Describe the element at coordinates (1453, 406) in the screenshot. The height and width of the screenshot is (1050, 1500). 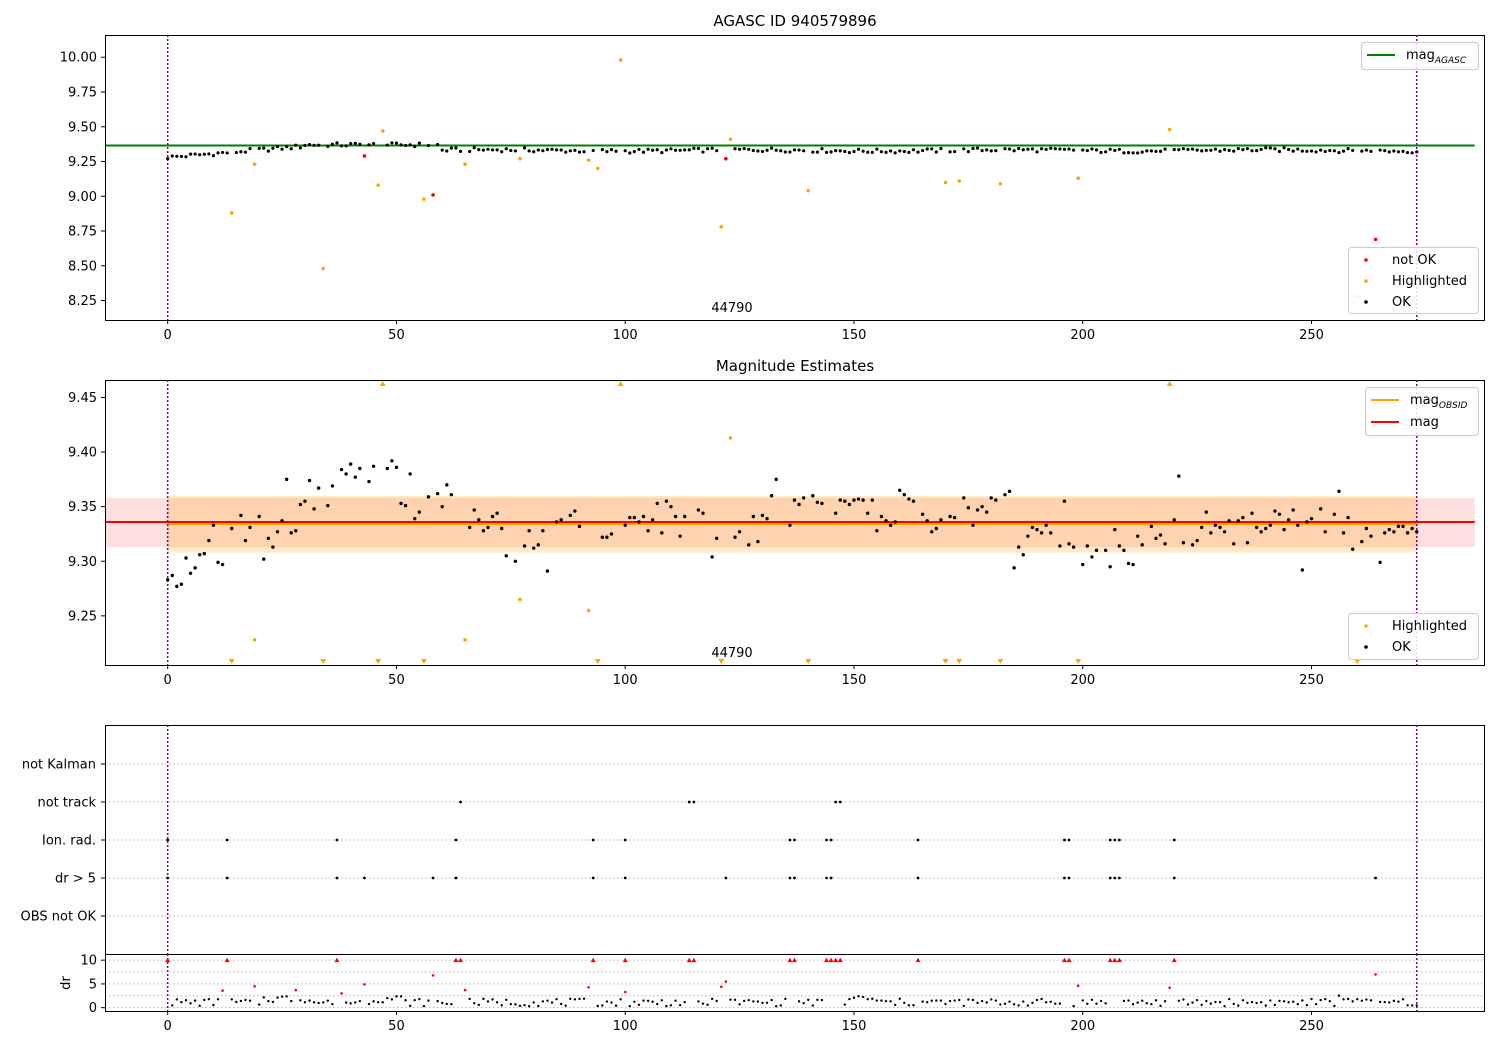
I see `legend-mag-obsid-sub: OBSID` at that location.